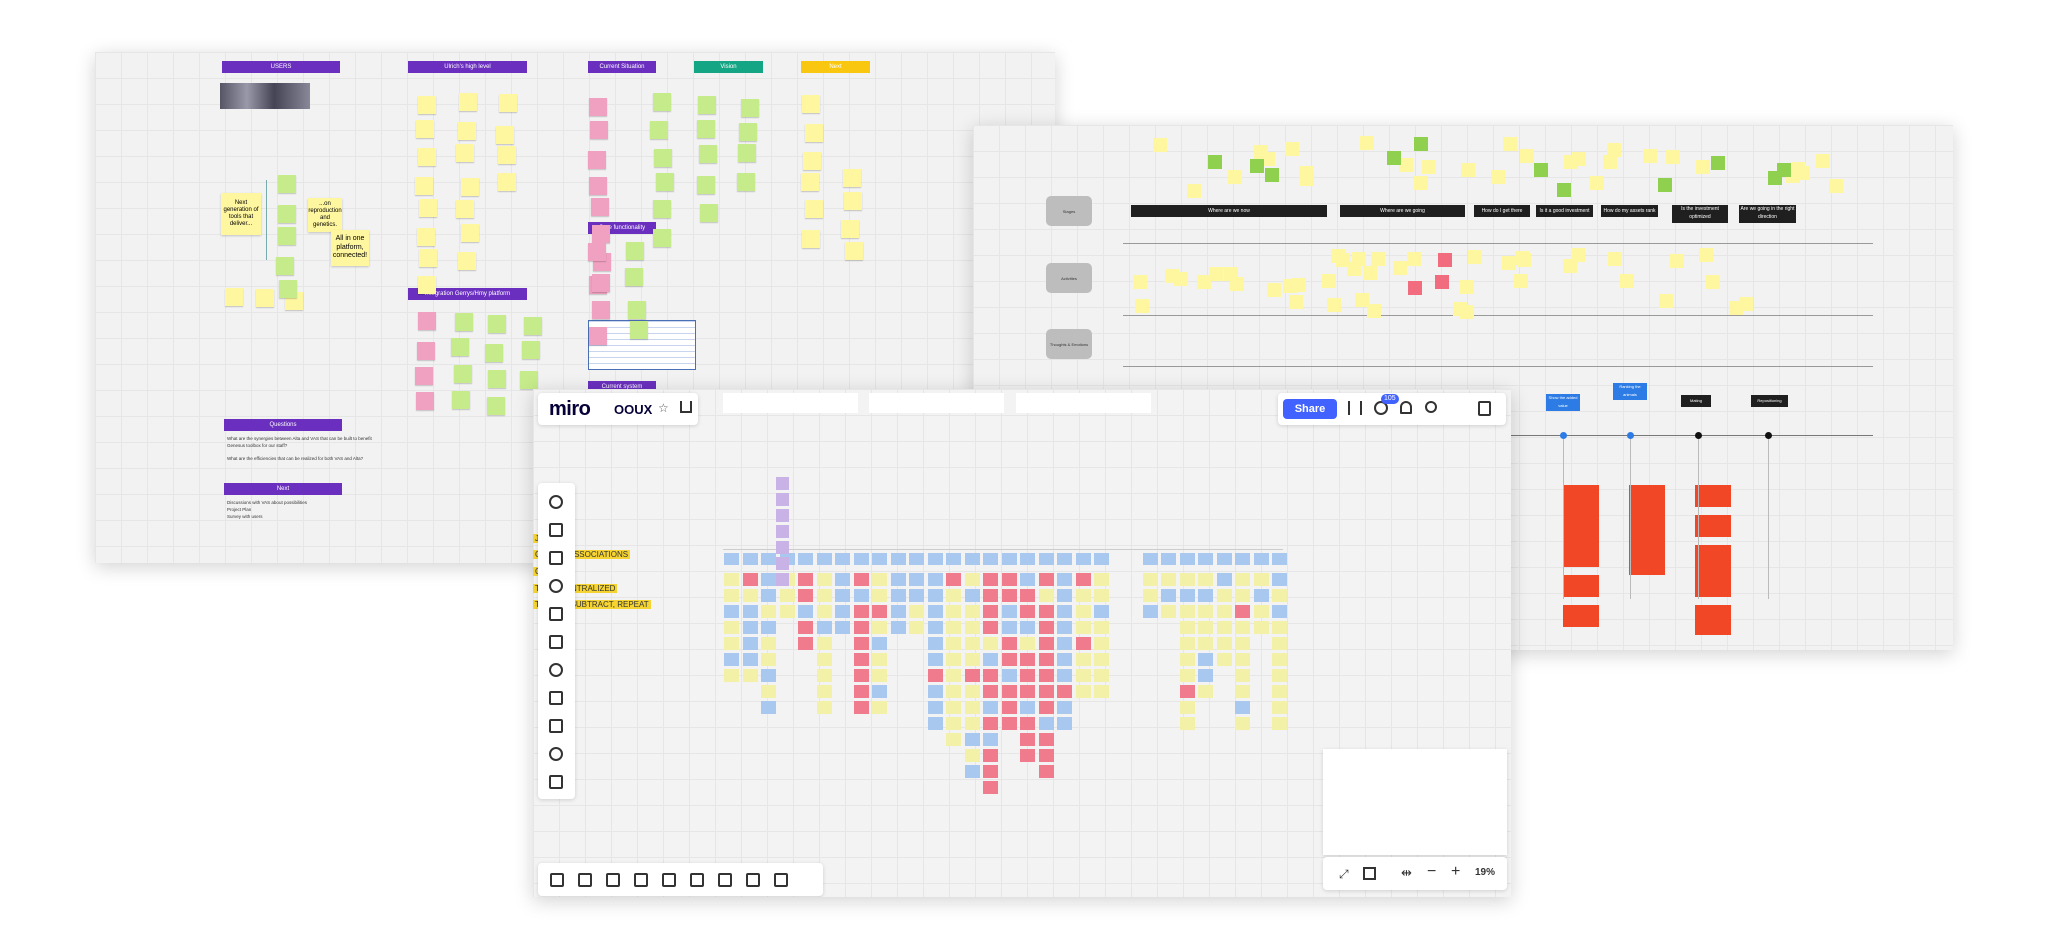  Describe the element at coordinates (266, 220) in the screenshot. I see `connector` at that location.